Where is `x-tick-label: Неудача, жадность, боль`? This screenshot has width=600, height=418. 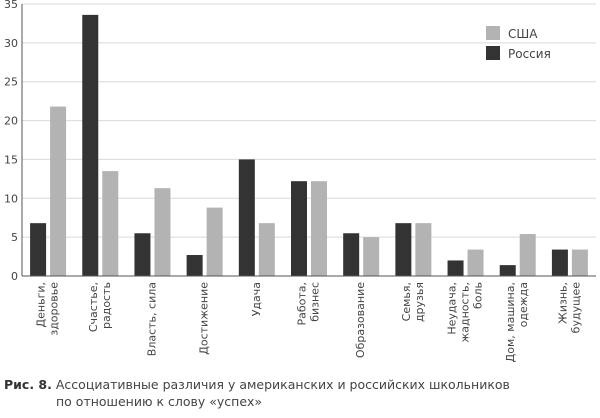 x-tick-label: Неудача, жадность, боль is located at coordinates (465, 312).